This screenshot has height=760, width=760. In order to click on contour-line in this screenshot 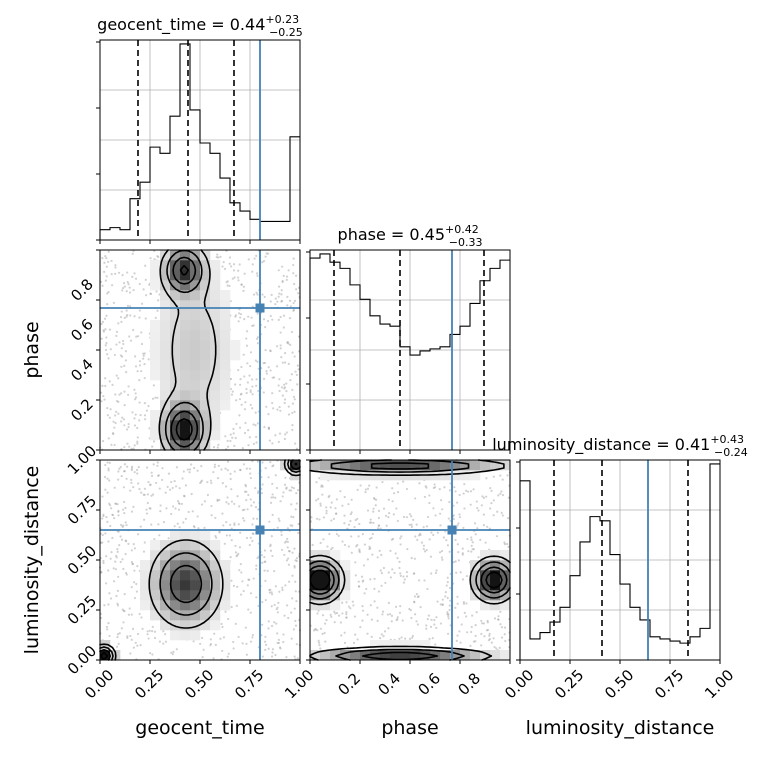, I will do `click(184, 350)`.